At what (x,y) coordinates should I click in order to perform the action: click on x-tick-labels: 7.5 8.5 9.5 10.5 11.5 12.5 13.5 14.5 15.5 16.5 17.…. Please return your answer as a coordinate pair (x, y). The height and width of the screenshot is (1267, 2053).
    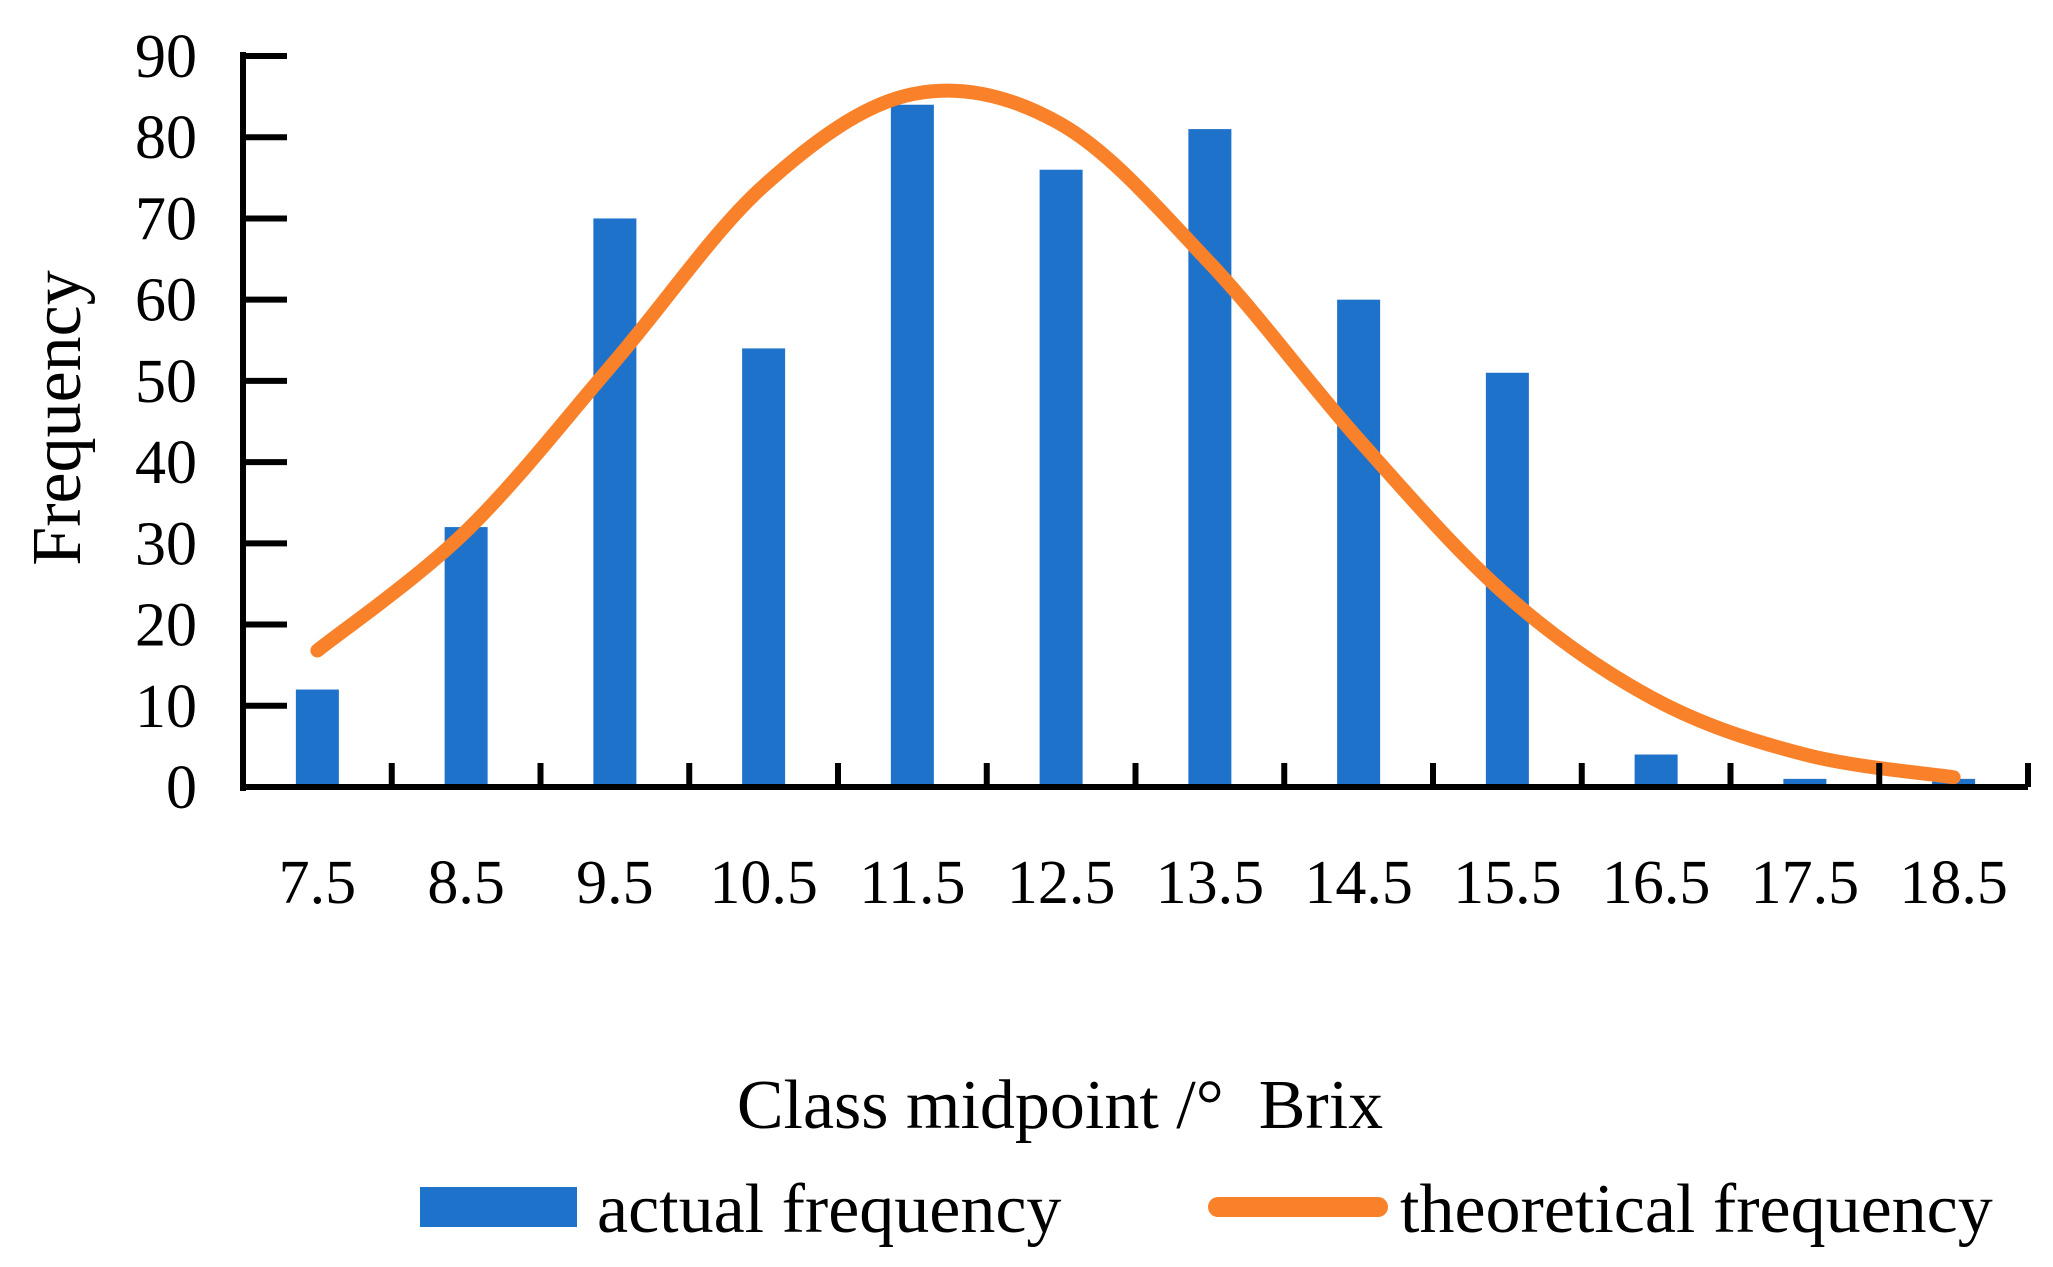
    Looking at the image, I should click on (1143, 883).